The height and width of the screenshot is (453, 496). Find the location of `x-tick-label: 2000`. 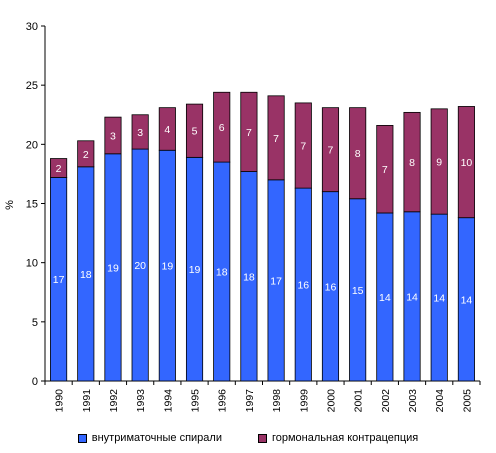

x-tick-label: 2000 is located at coordinates (331, 401).